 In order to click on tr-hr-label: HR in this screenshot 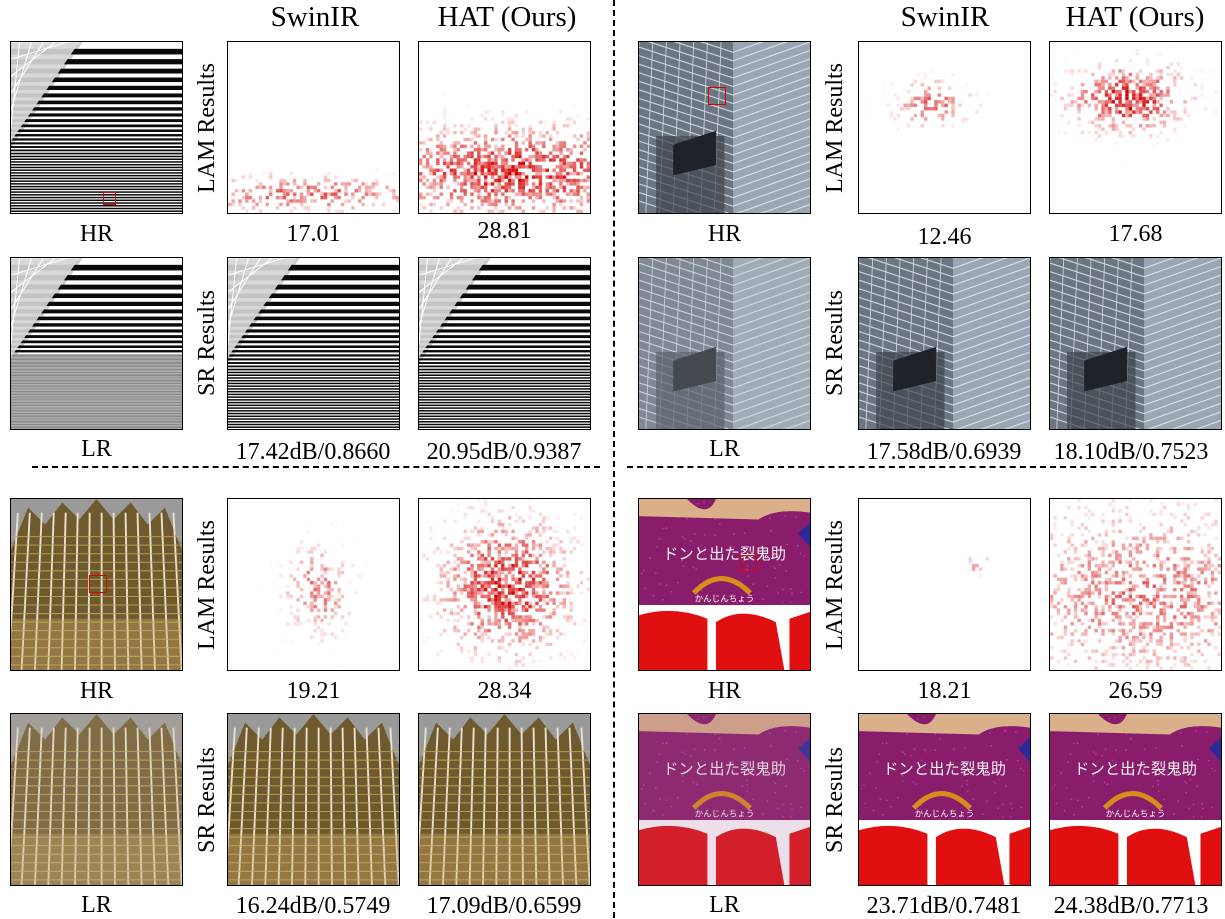, I will do `click(724, 234)`.